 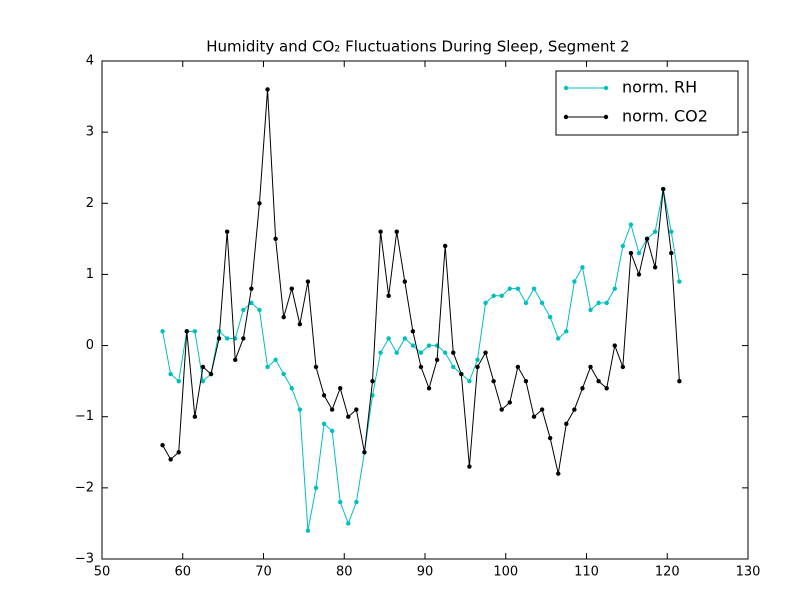 What do you see at coordinates (84, 559) in the screenshot?
I see `y-tick-label: −3` at bounding box center [84, 559].